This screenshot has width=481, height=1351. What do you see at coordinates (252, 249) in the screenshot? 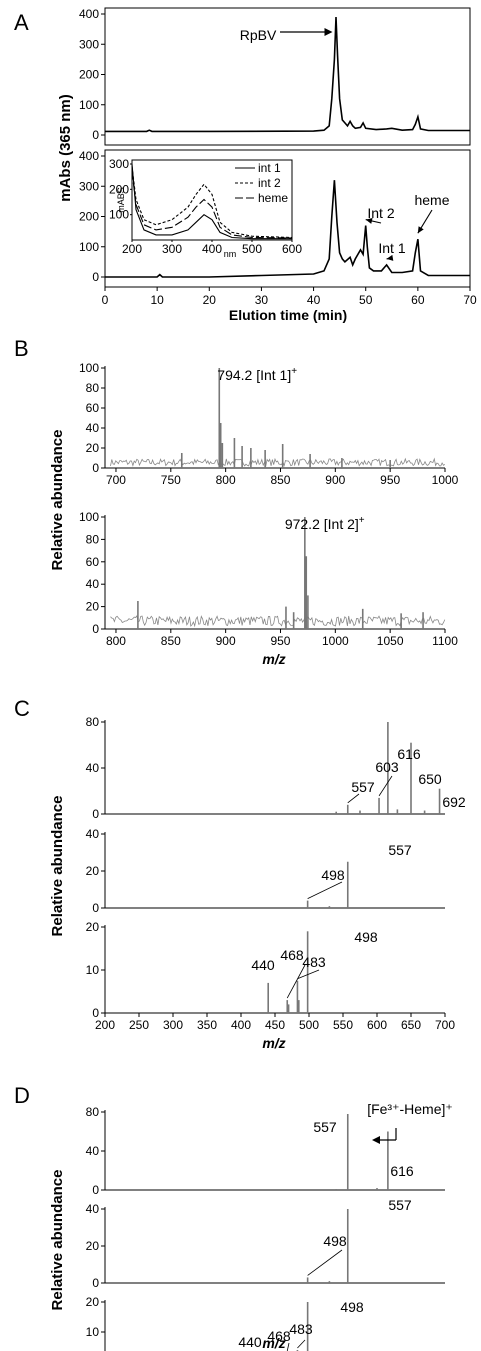
I see `inset-x-tick-label: 500` at bounding box center [252, 249].